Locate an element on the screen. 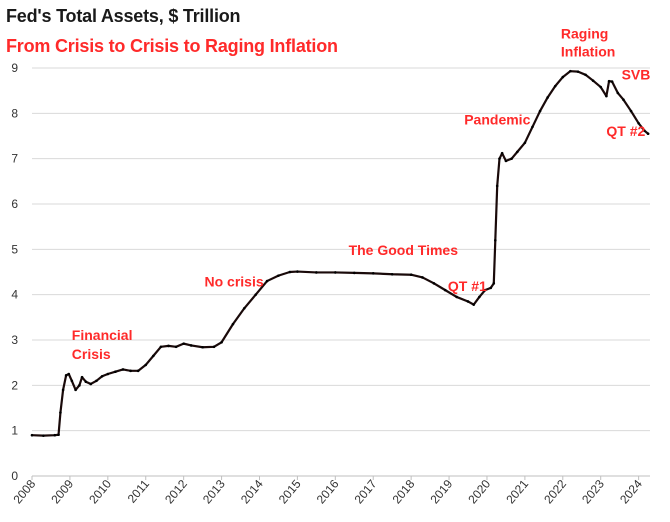 This screenshot has width=670, height=522. x-tick-label: 2009 is located at coordinates (62, 492).